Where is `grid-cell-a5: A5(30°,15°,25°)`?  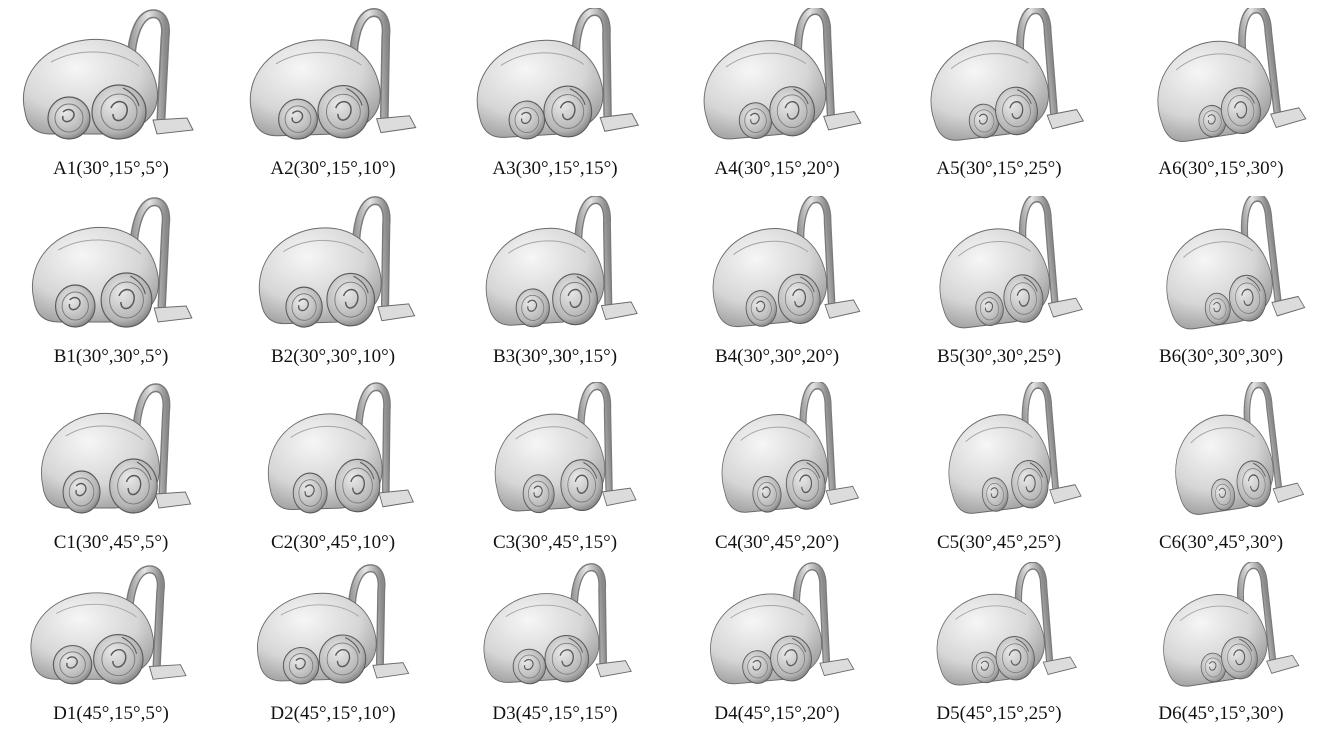 grid-cell-a5: A5(30°,15°,25°) is located at coordinates (999, 94).